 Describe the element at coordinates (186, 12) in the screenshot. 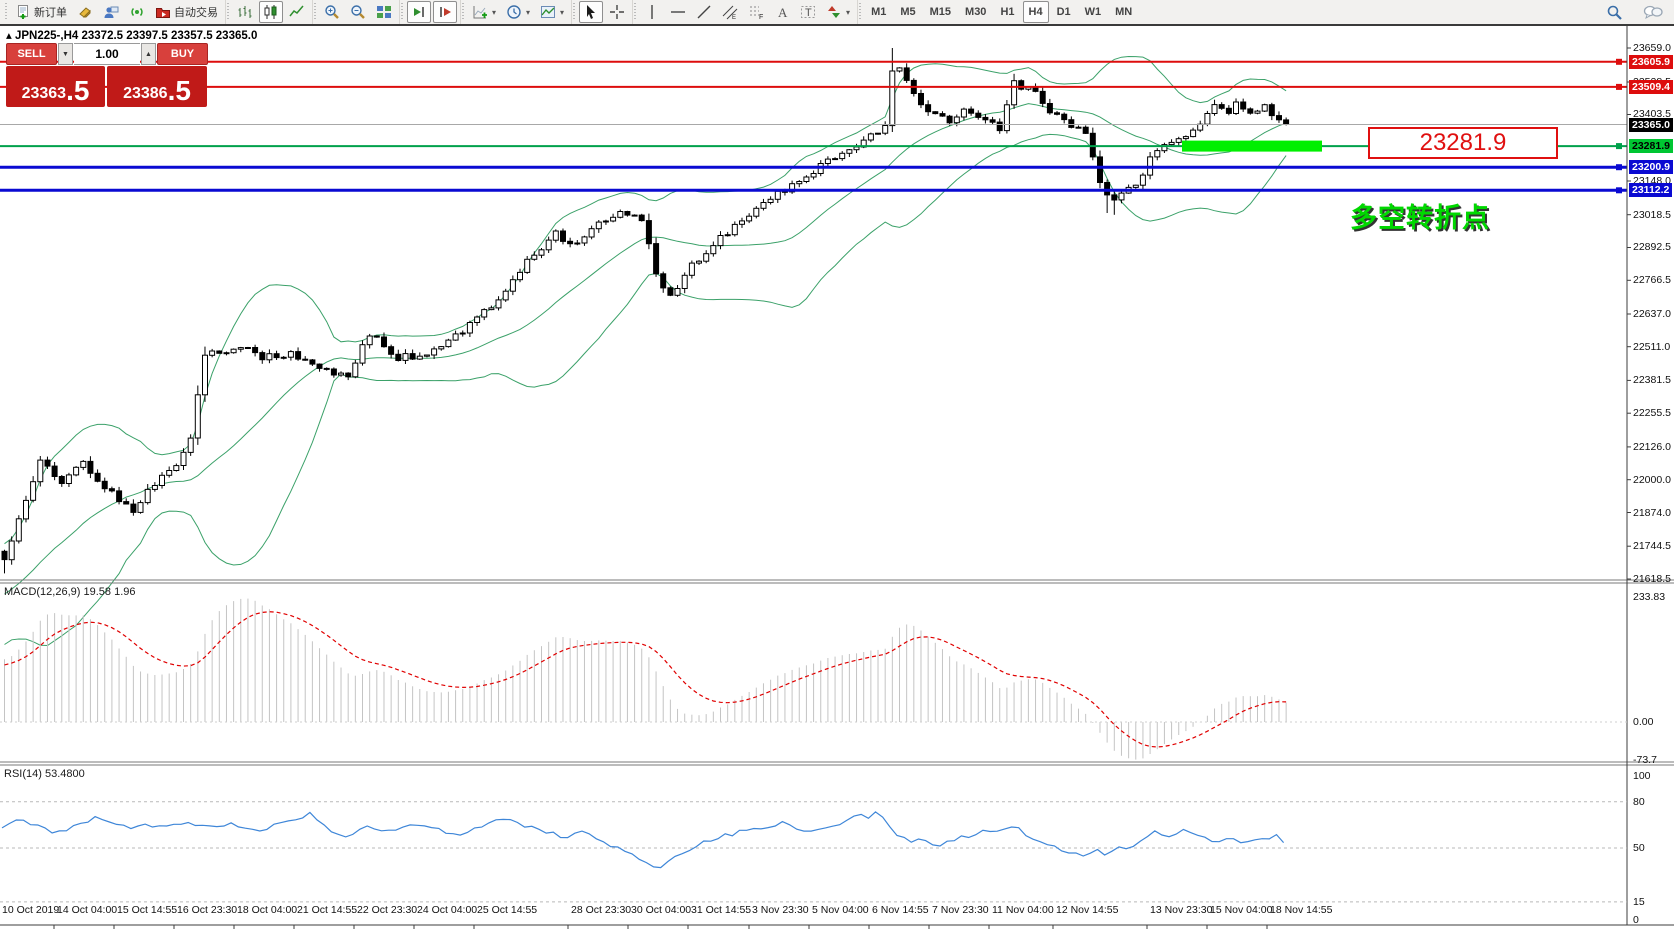

I see `auto-trading-button: 自动交易` at that location.